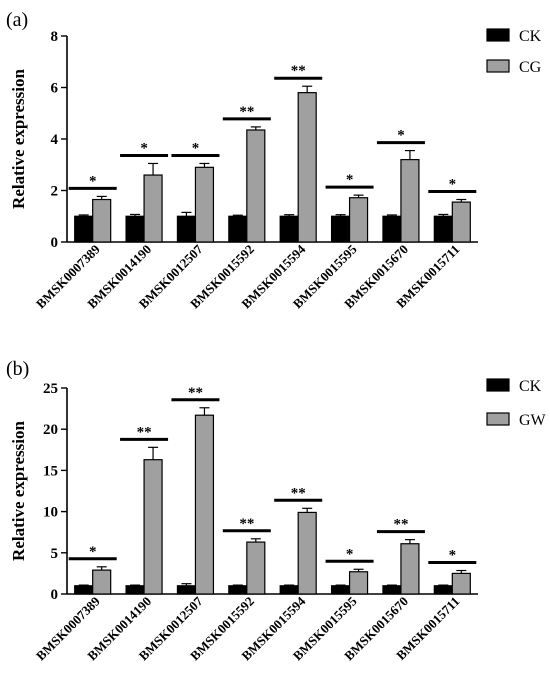 This screenshot has height=686, width=550. What do you see at coordinates (55, 554) in the screenshot?
I see `y-tick-label: 5` at bounding box center [55, 554].